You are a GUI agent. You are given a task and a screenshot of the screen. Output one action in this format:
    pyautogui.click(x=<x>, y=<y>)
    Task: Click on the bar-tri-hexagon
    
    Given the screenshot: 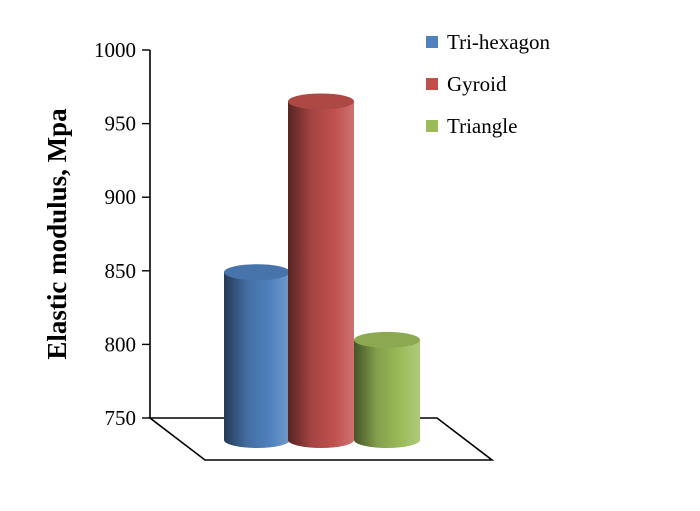 What is the action you would take?
    pyautogui.click(x=257, y=356)
    